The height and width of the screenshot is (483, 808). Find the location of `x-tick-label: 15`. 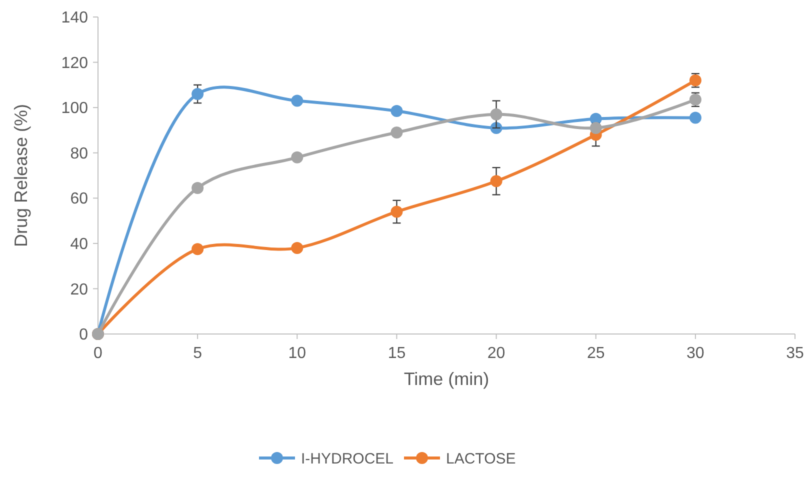

x-tick-label: 15 is located at coordinates (397, 353).